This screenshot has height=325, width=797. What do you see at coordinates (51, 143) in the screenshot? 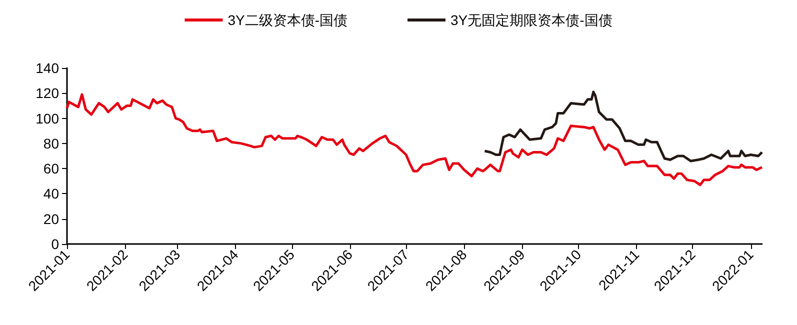
I see `y-tick-label: 80` at bounding box center [51, 143].